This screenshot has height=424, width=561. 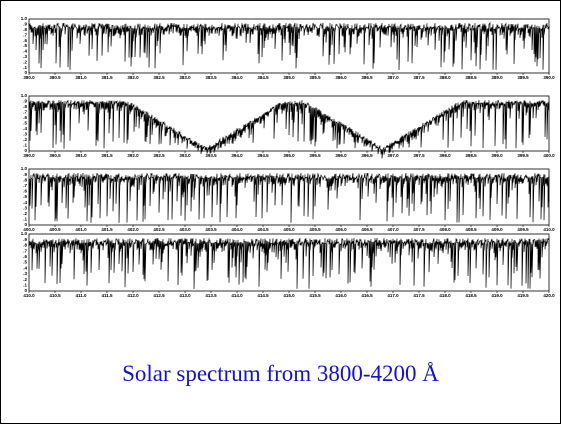 What do you see at coordinates (29, 295) in the screenshot?
I see `x-tick-label: 410.0` at bounding box center [29, 295].